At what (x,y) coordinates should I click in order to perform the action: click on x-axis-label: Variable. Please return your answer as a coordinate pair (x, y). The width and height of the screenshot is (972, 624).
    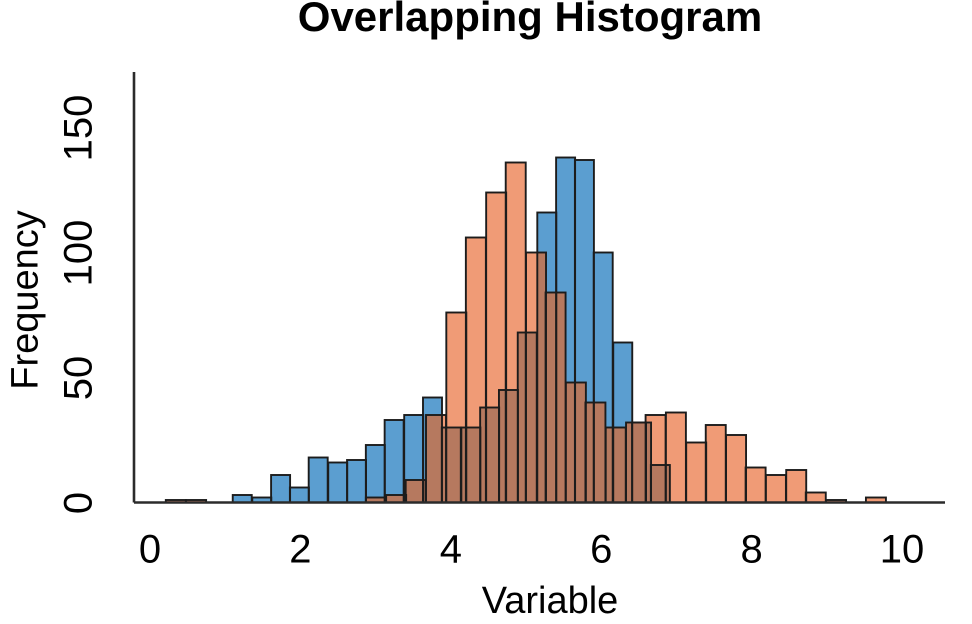
    Looking at the image, I should click on (550, 601).